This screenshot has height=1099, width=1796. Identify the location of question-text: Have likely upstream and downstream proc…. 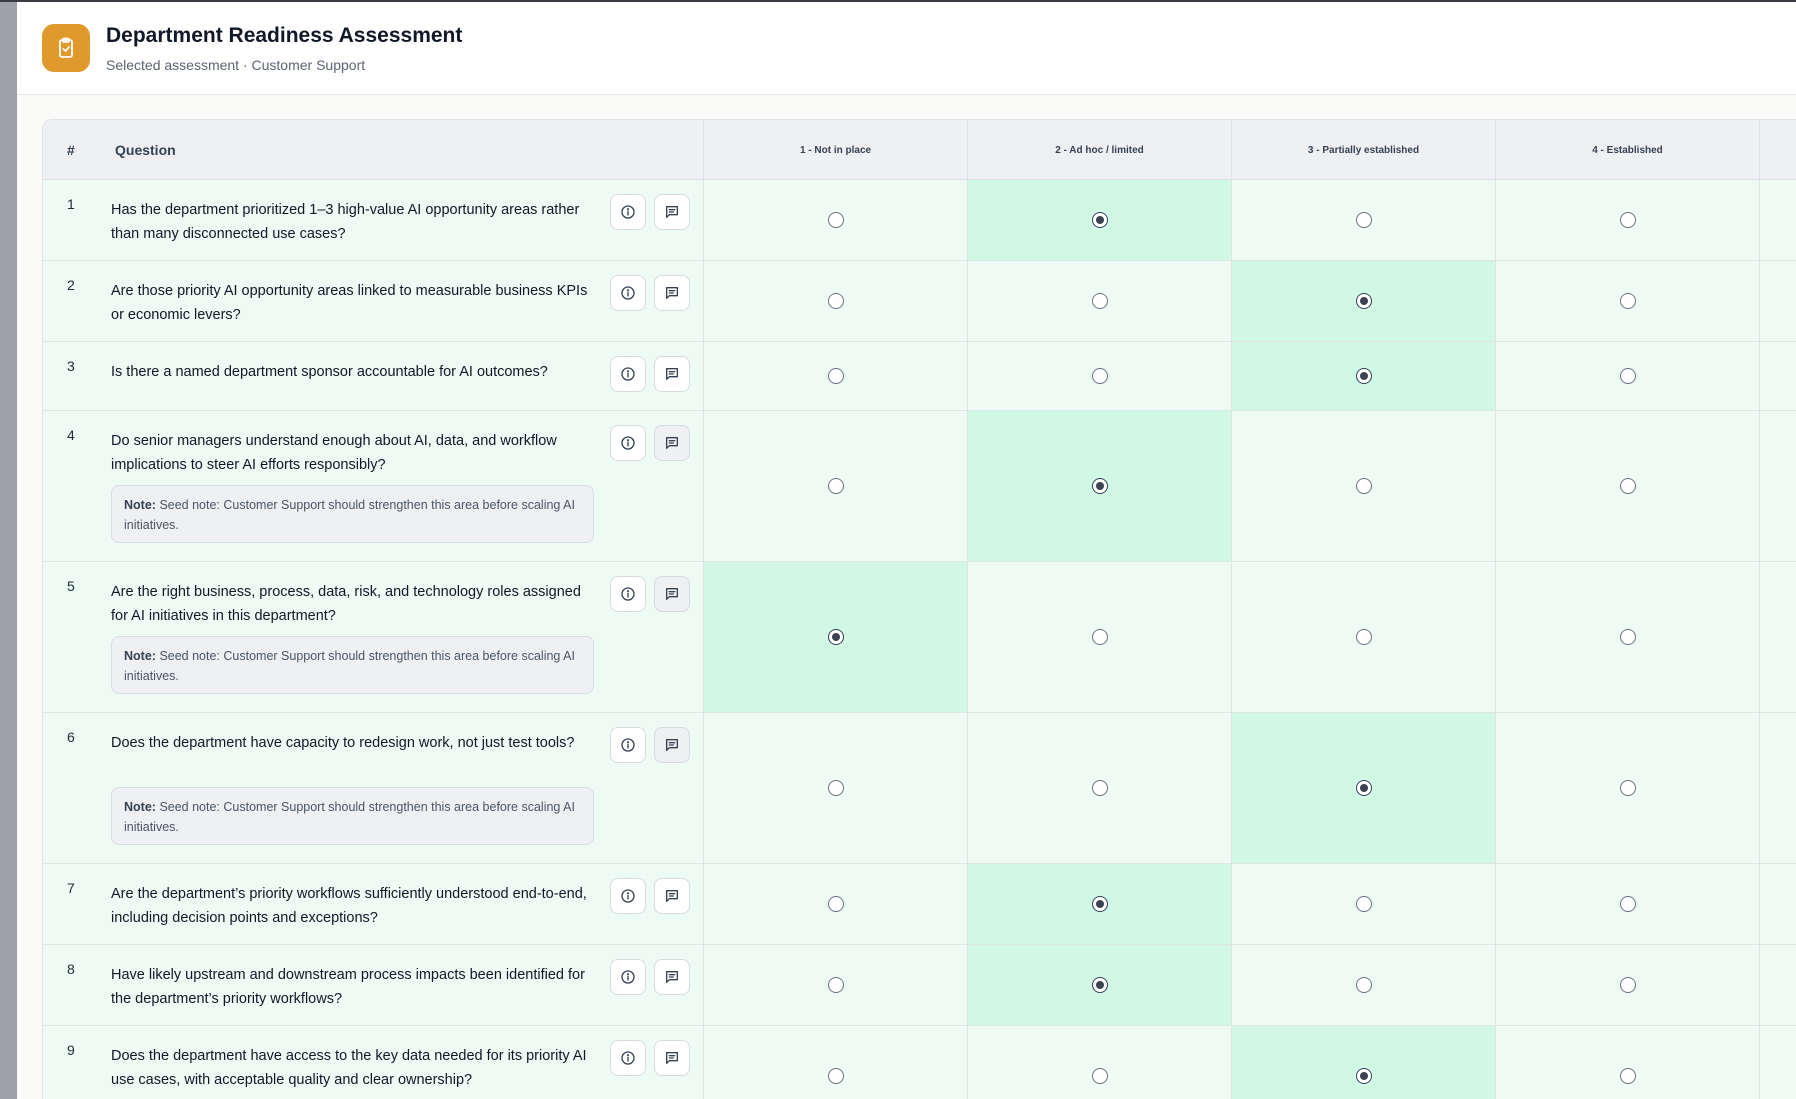
(348, 987).